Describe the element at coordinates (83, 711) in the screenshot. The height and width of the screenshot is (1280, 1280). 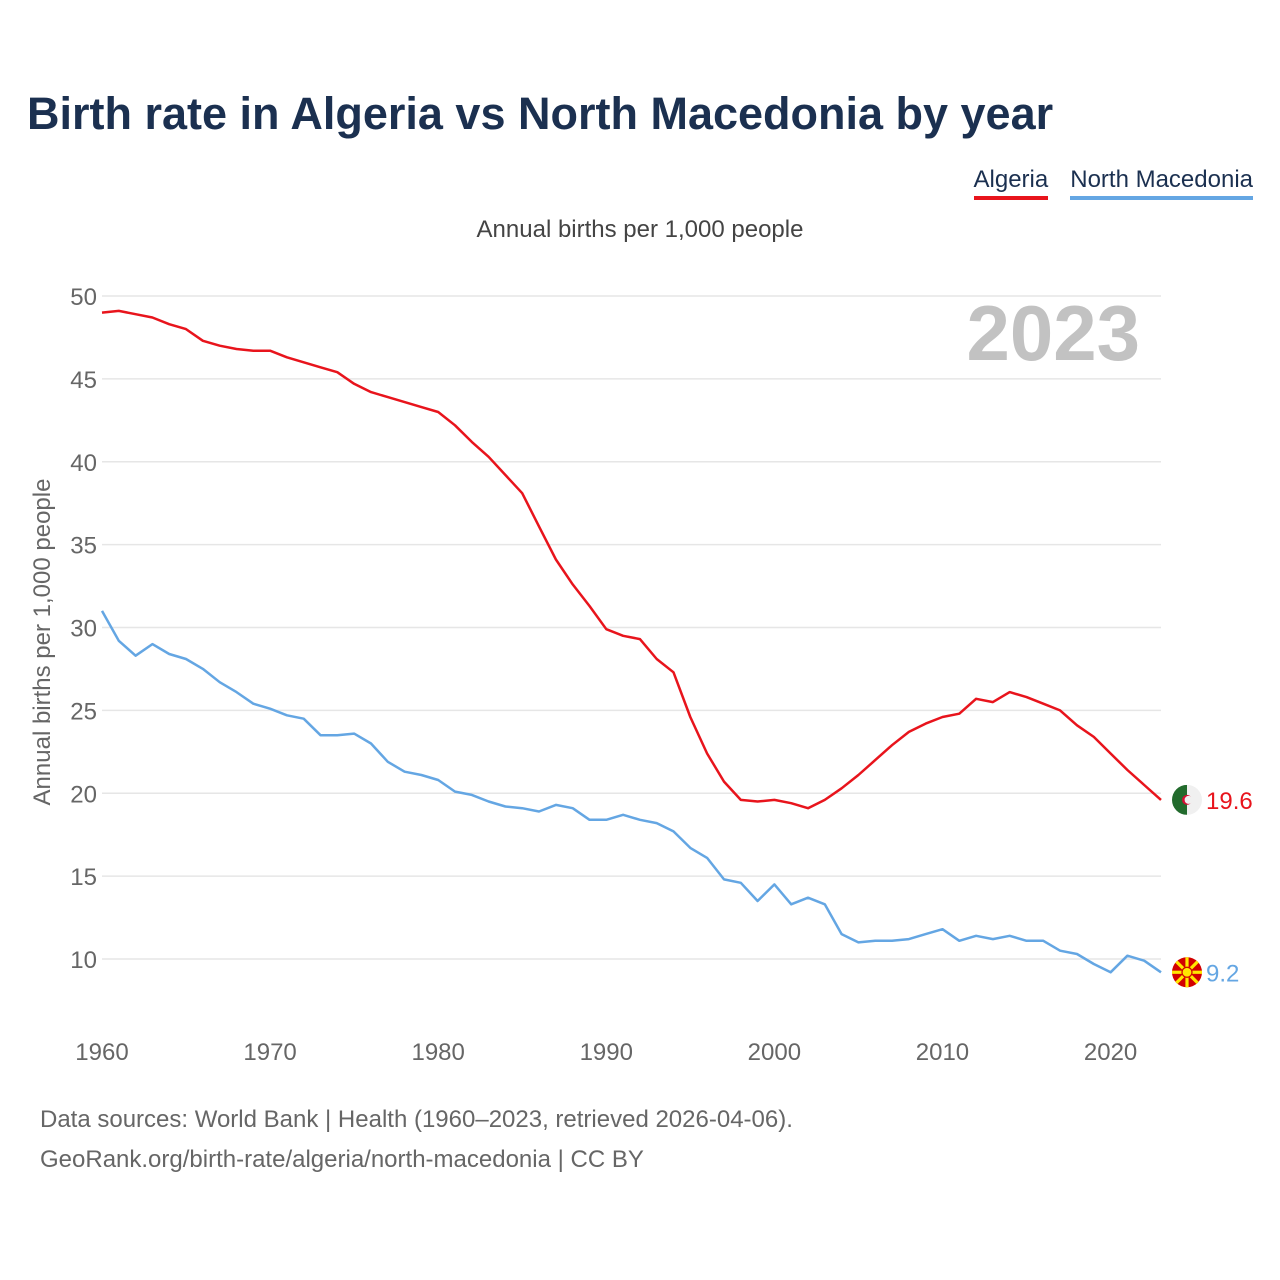
I see `y-tick-label: 25` at that location.